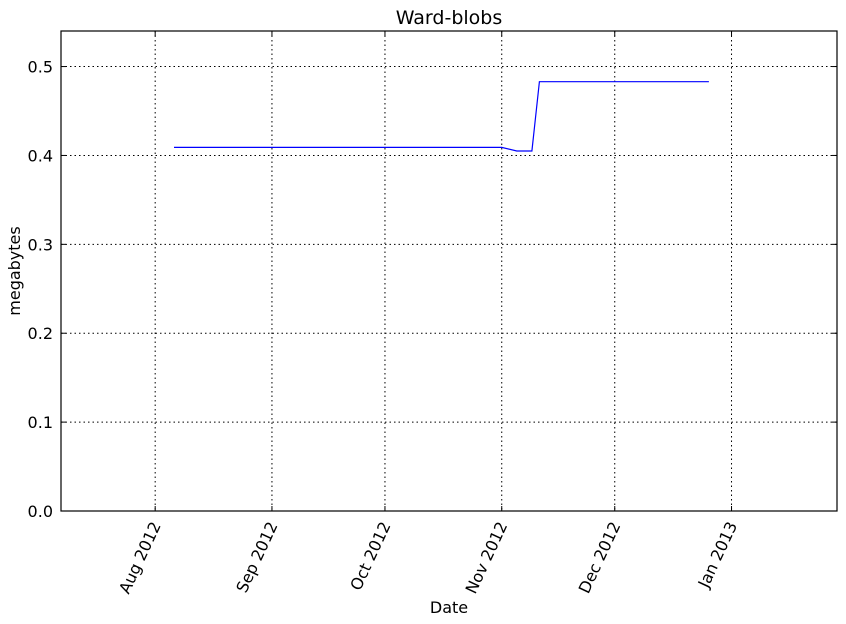 This screenshot has height=624, width=846. What do you see at coordinates (40, 155) in the screenshot?
I see `y-tick-label: 0.4` at bounding box center [40, 155].